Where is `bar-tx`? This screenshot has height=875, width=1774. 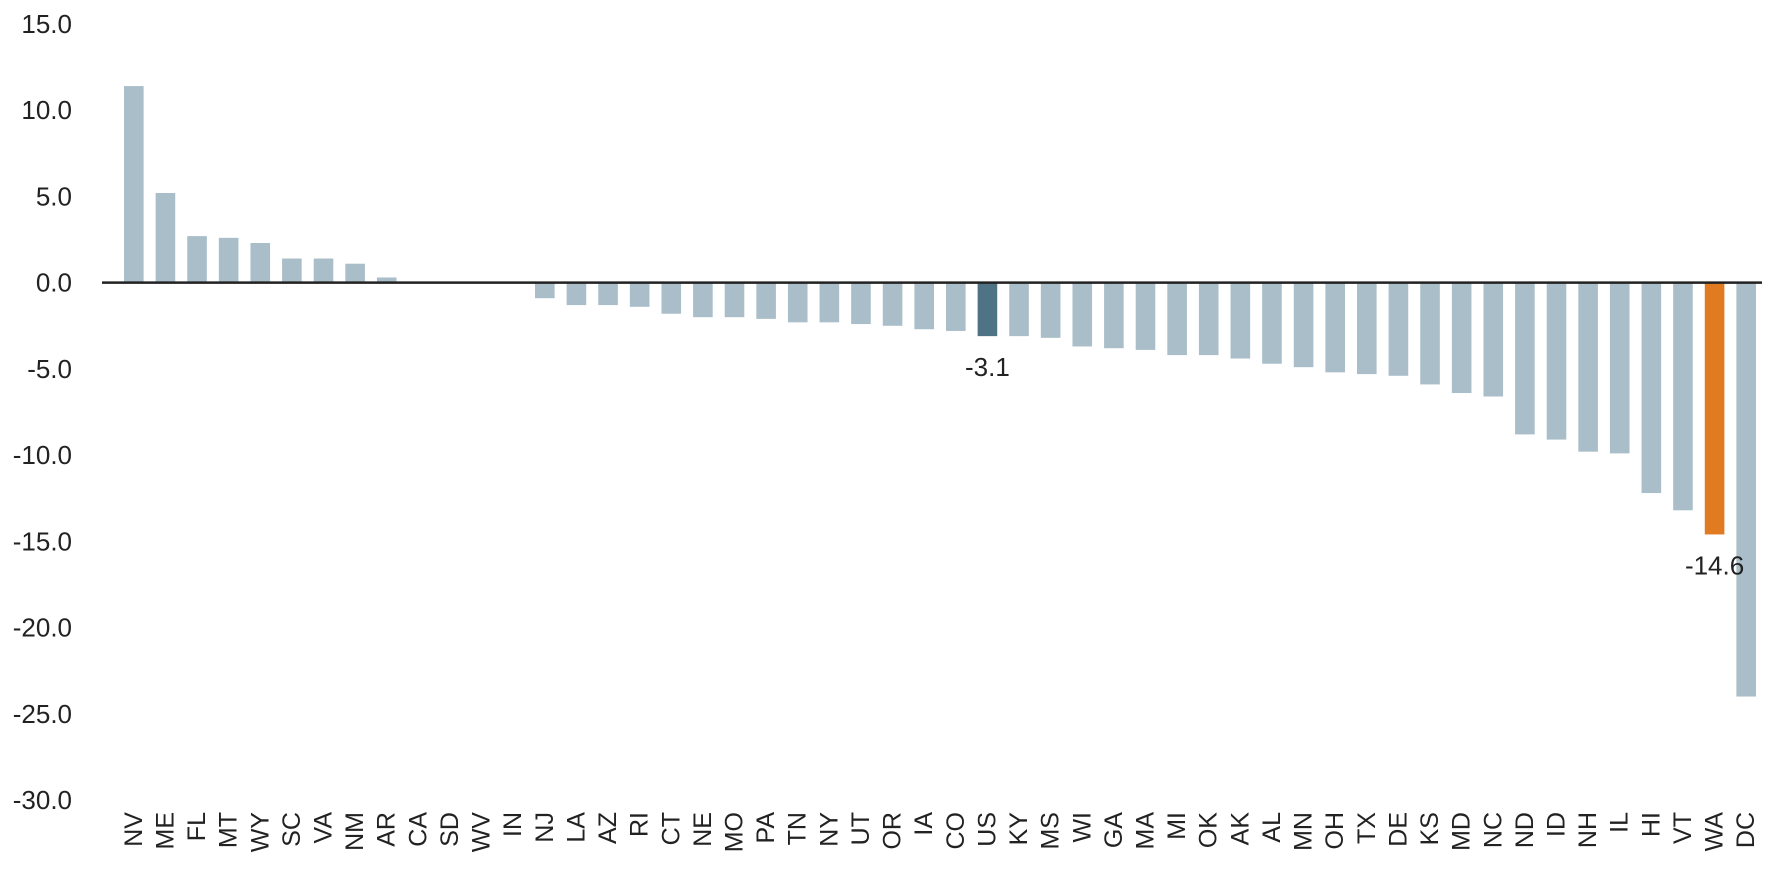 bar-tx is located at coordinates (1367, 328).